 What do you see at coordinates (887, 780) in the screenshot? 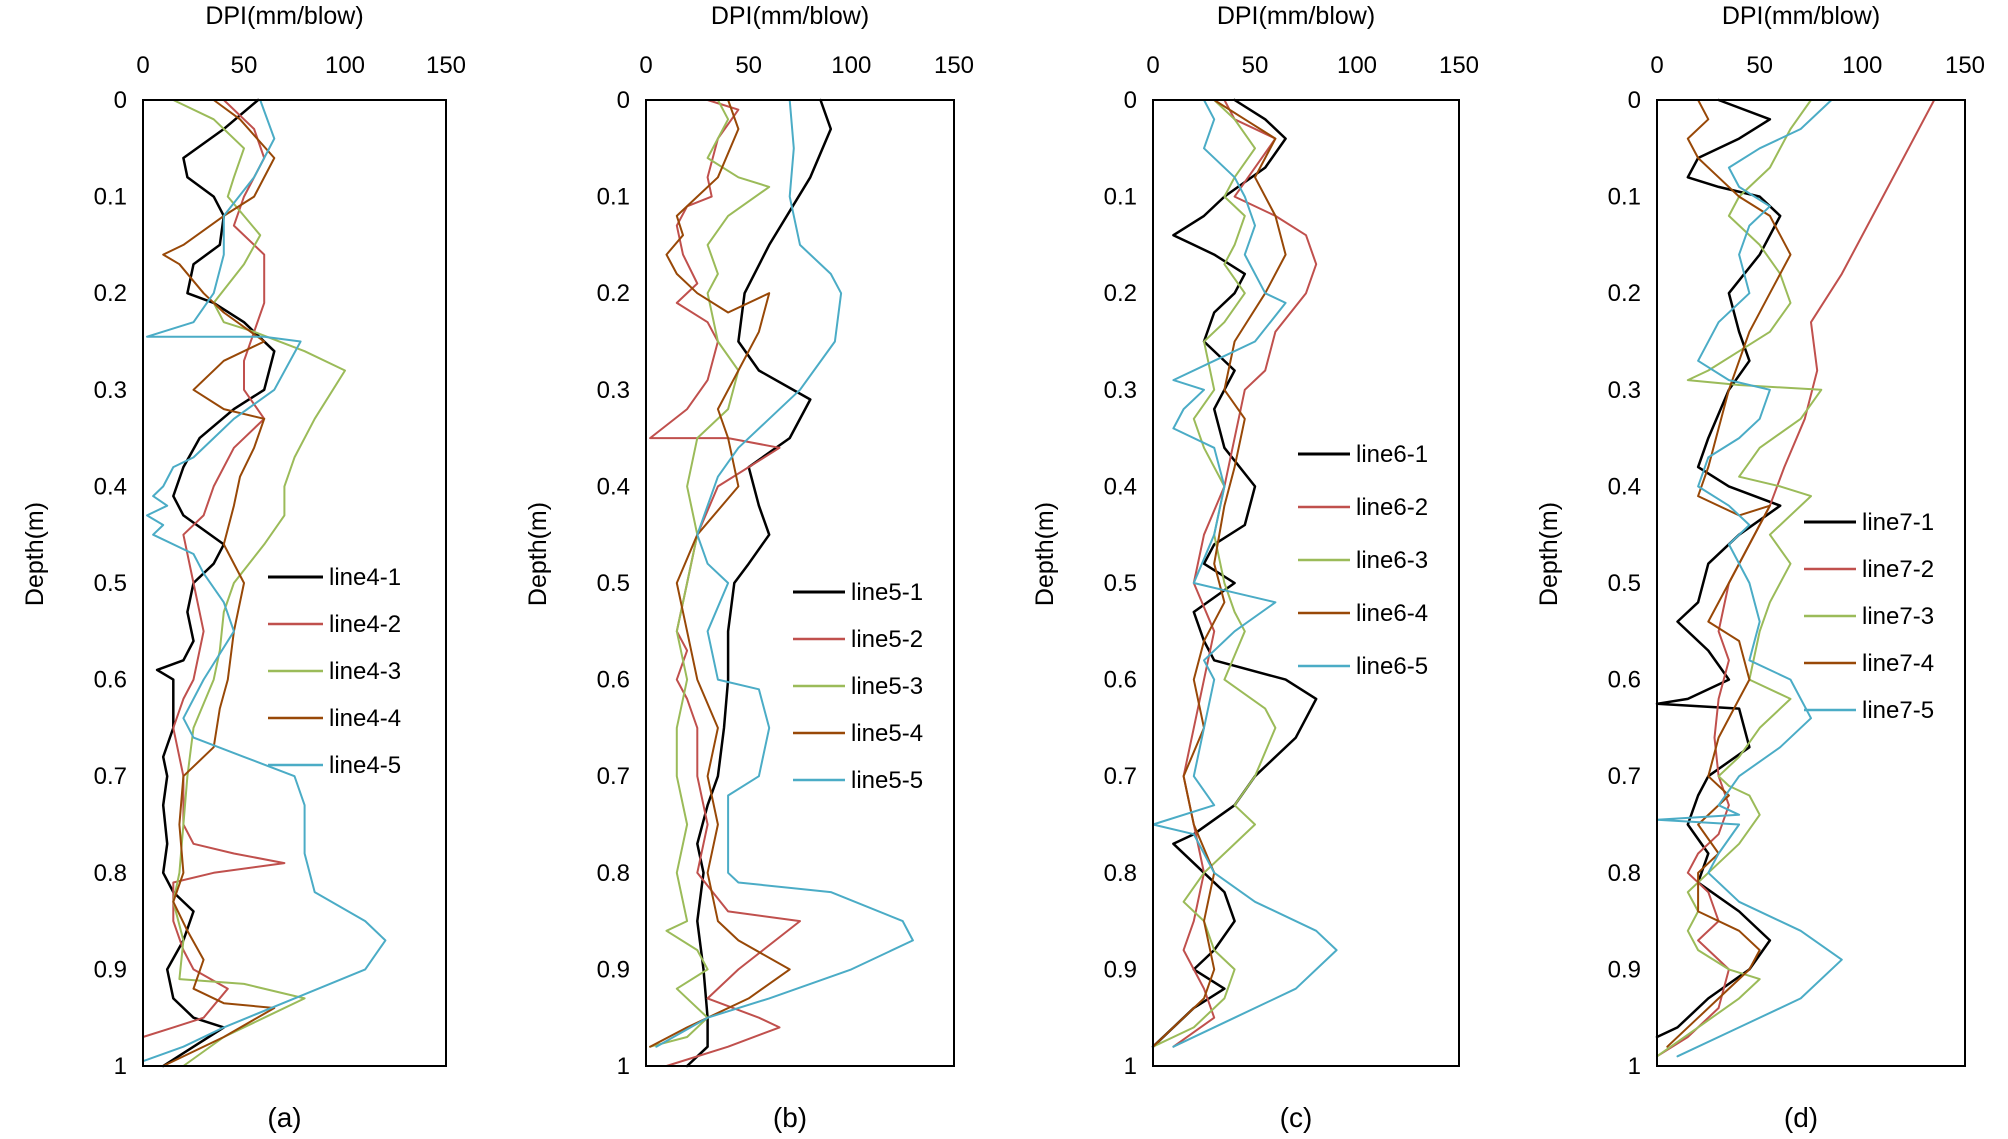
I see `legend-label: line5-5` at bounding box center [887, 780].